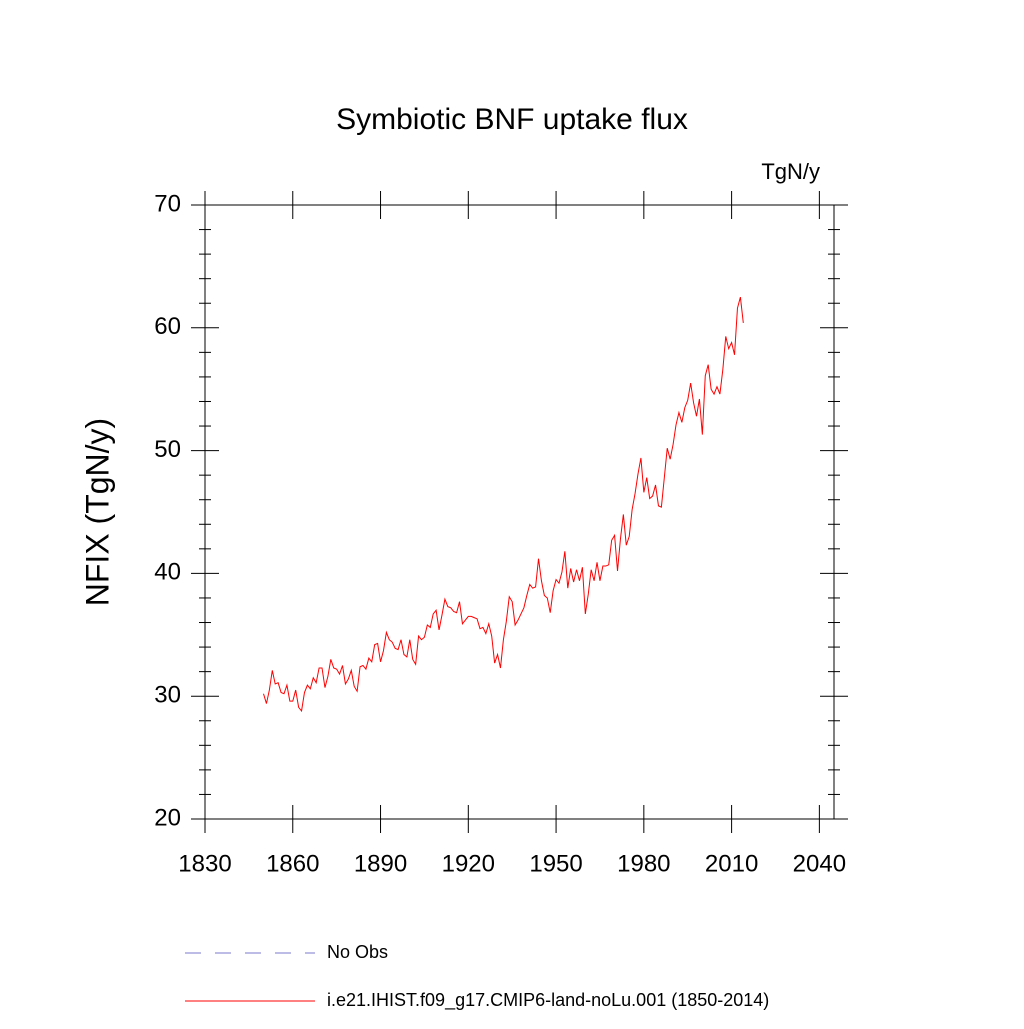  Describe the element at coordinates (819, 863) in the screenshot. I see `x-tick-label: 2040` at that location.